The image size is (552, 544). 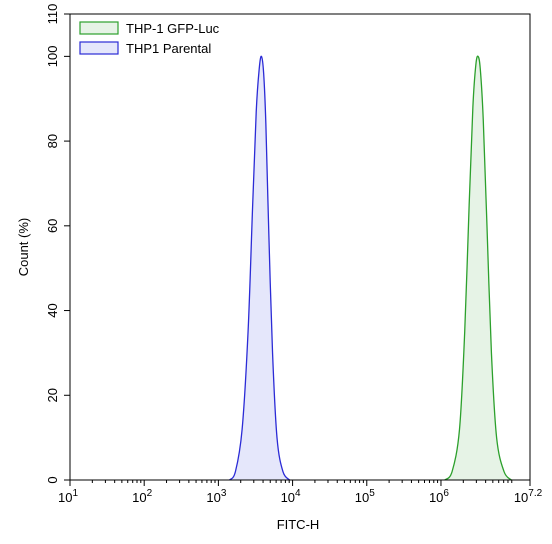 I want to click on series-area-thp1-parental, so click(x=259, y=268).